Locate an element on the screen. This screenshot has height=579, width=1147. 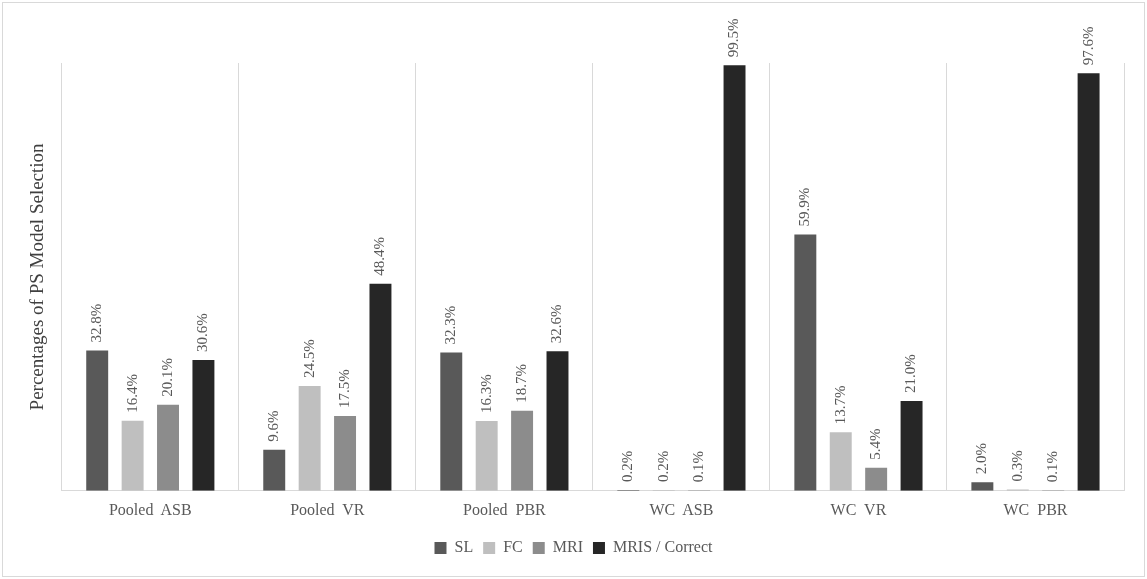
data-label: 48.4% is located at coordinates (379, 256).